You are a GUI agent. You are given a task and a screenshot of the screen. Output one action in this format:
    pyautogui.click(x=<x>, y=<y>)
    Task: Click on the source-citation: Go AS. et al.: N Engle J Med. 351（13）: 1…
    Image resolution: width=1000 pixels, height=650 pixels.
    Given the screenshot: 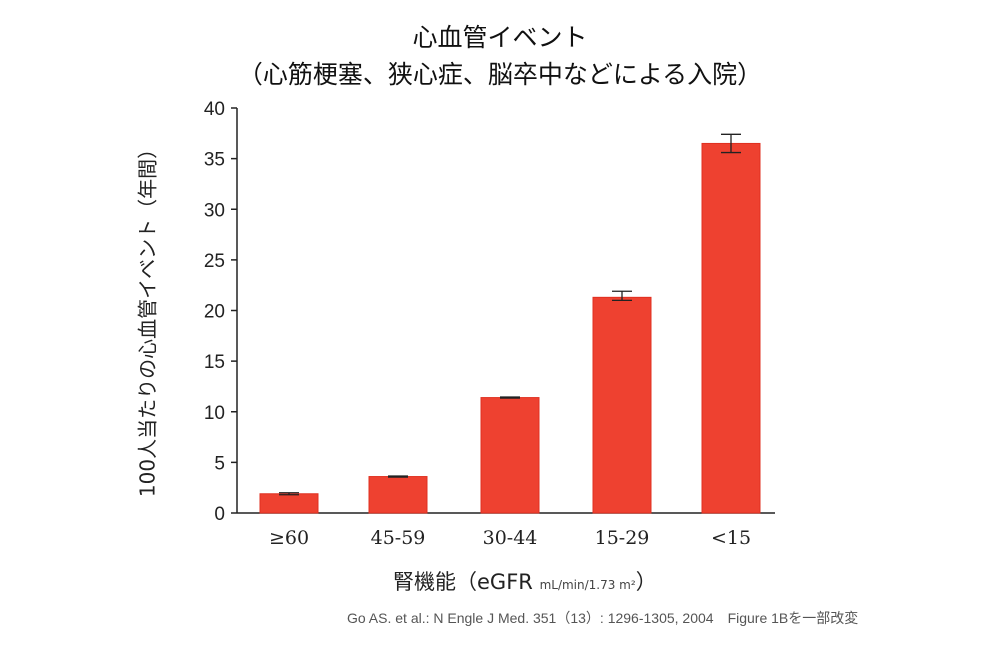 What is the action you would take?
    pyautogui.click(x=603, y=618)
    